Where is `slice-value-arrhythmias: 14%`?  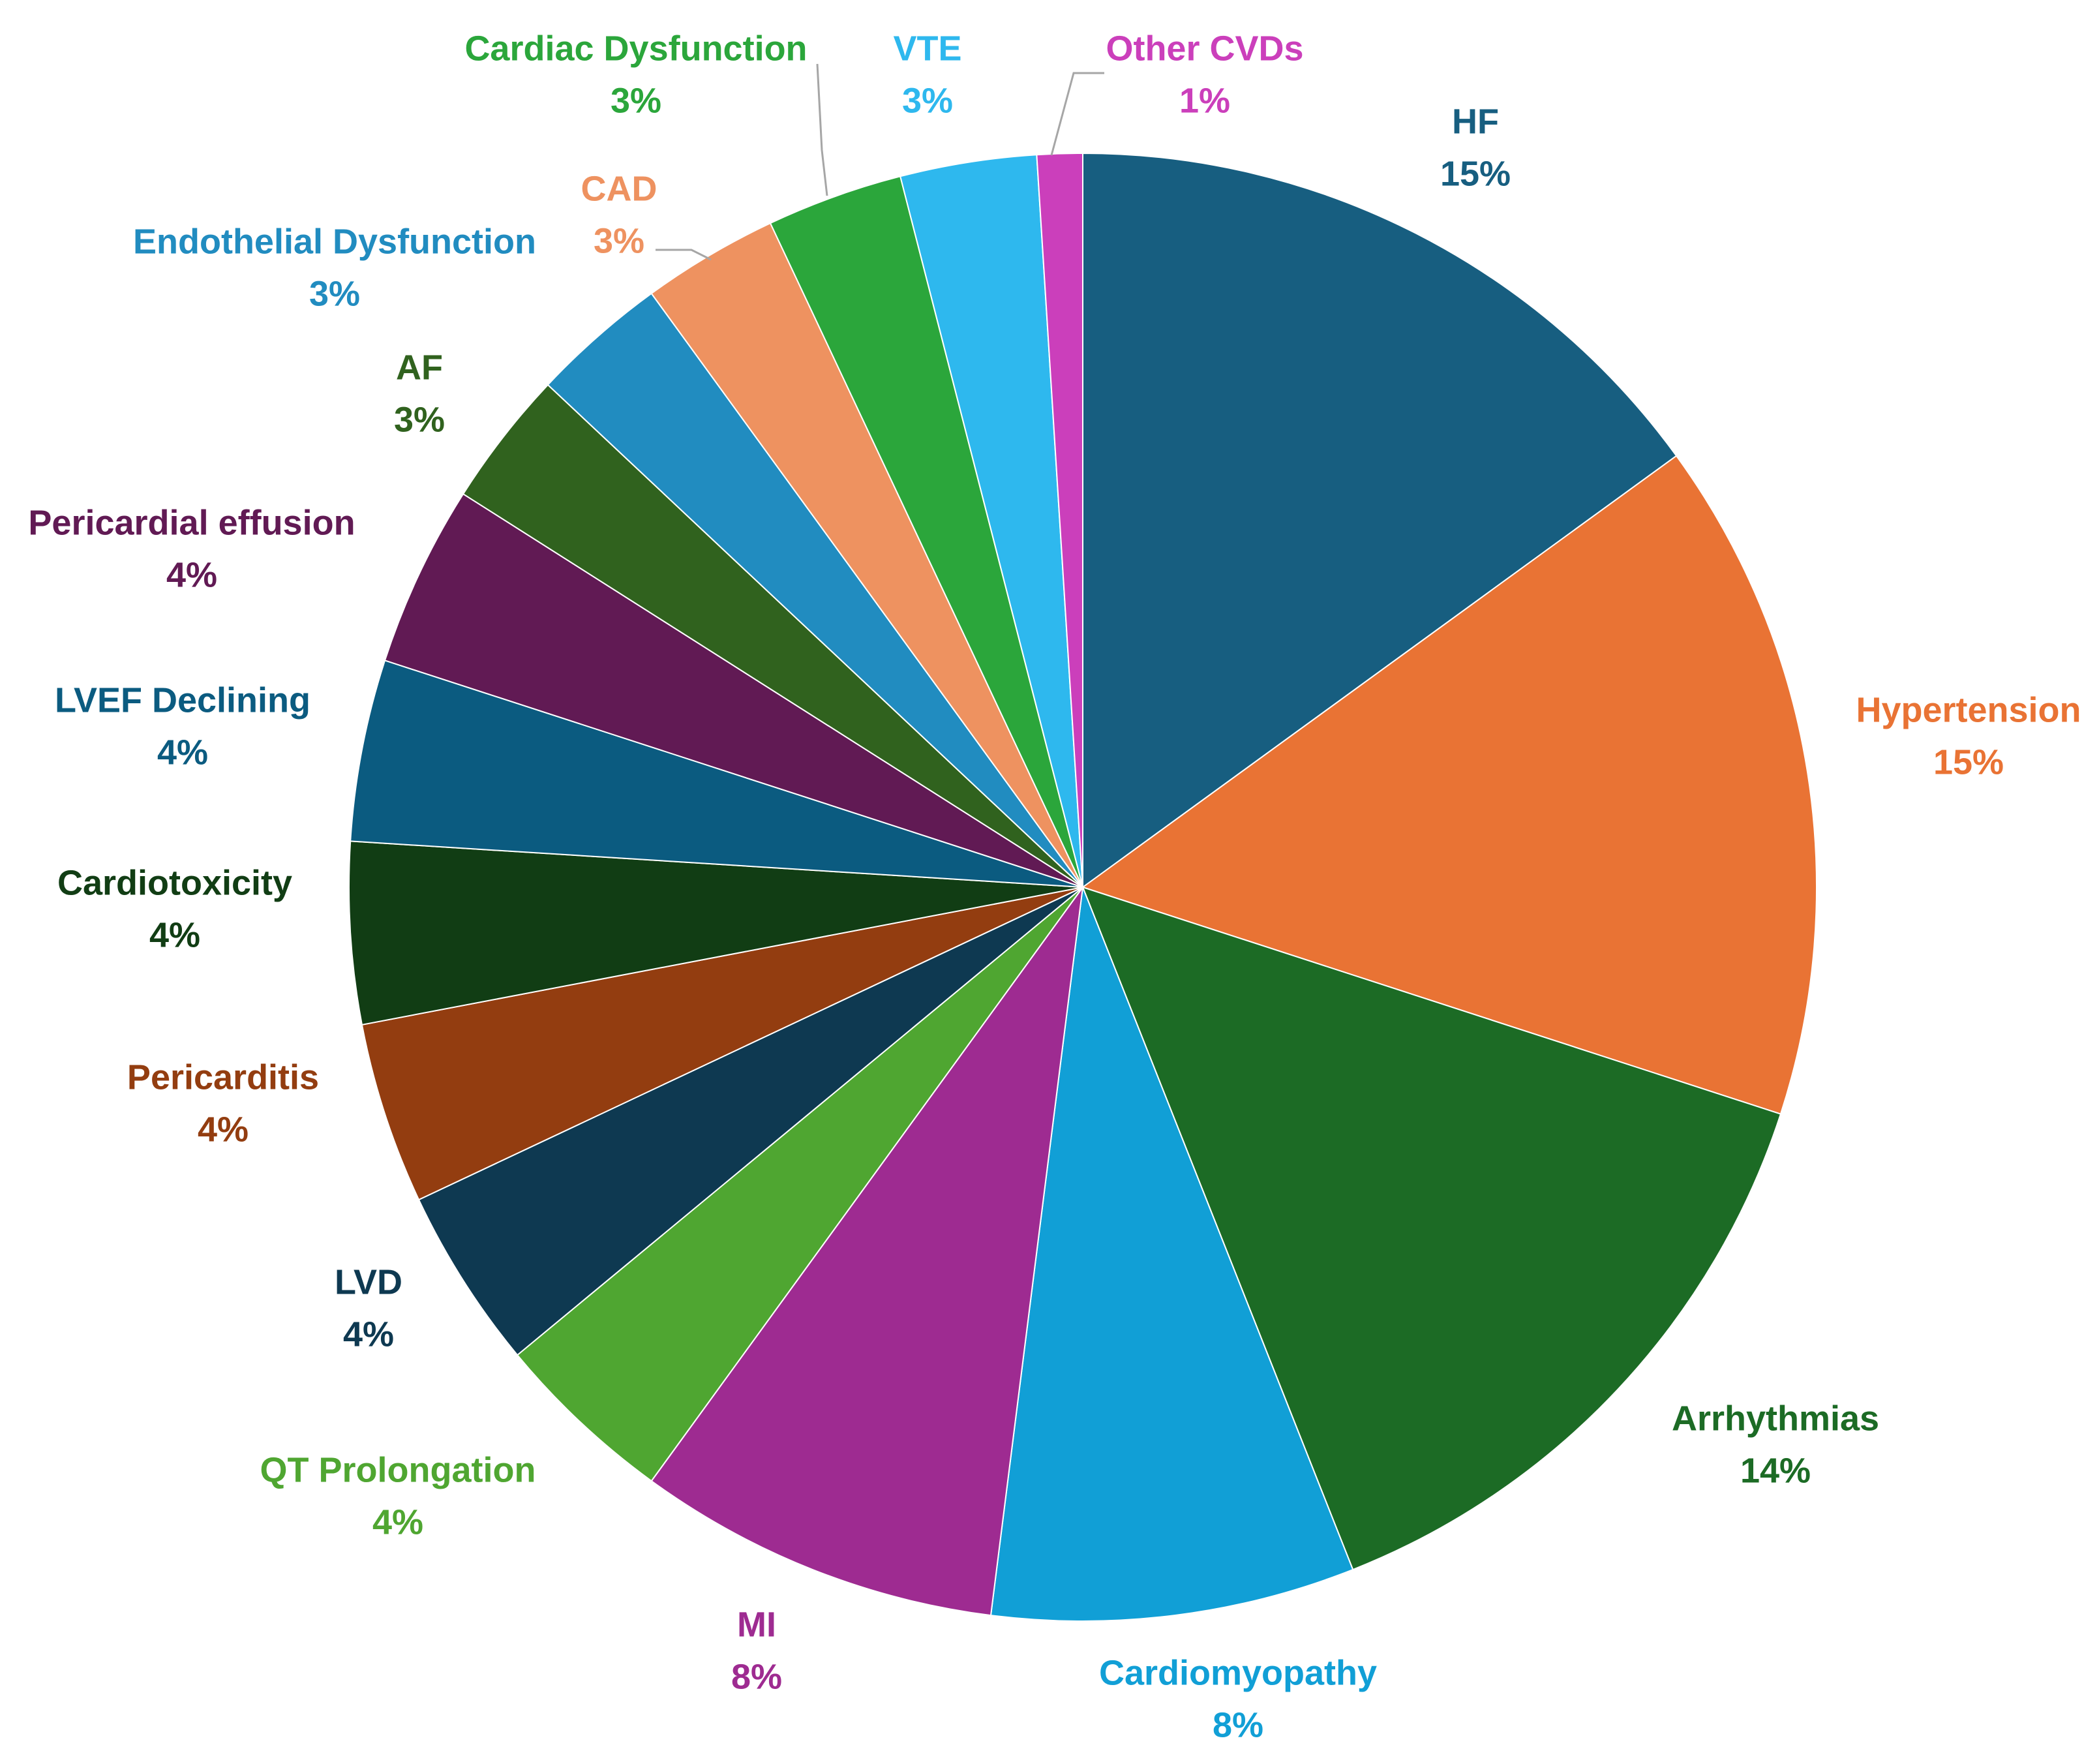
slice-value-arrhythmias: 14% is located at coordinates (1775, 1470).